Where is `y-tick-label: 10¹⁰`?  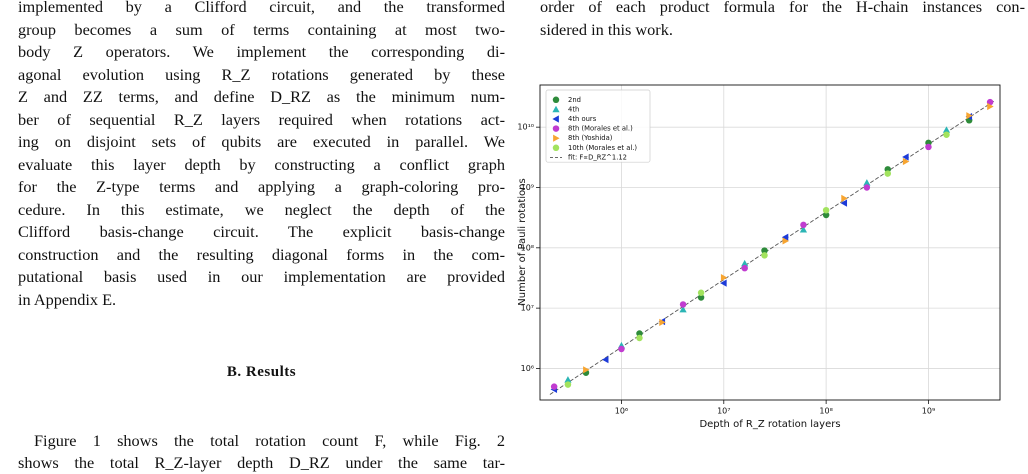 y-tick-label: 10¹⁰ is located at coordinates (525, 127).